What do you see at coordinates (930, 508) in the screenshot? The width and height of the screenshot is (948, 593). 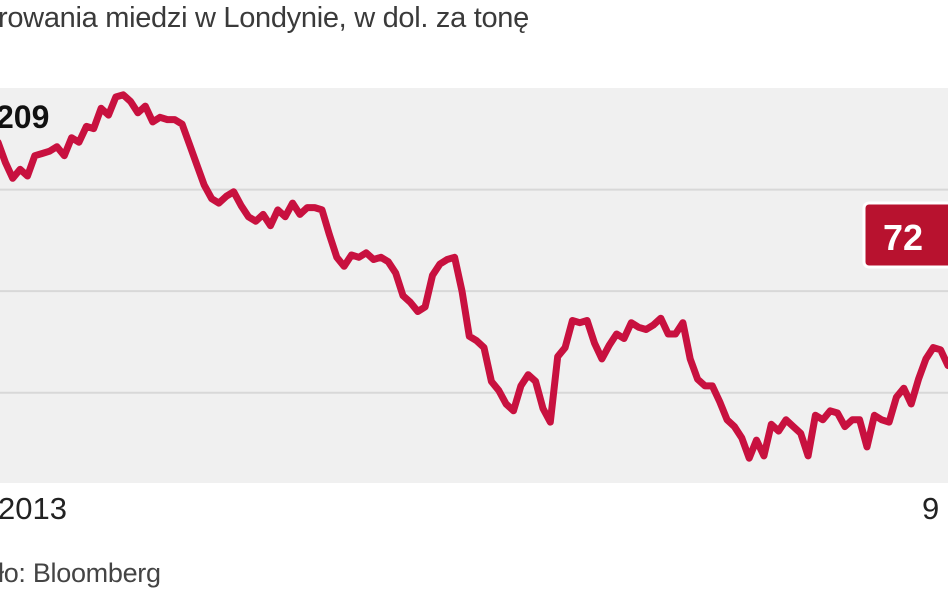 I see `x-tick-label-end: 9` at bounding box center [930, 508].